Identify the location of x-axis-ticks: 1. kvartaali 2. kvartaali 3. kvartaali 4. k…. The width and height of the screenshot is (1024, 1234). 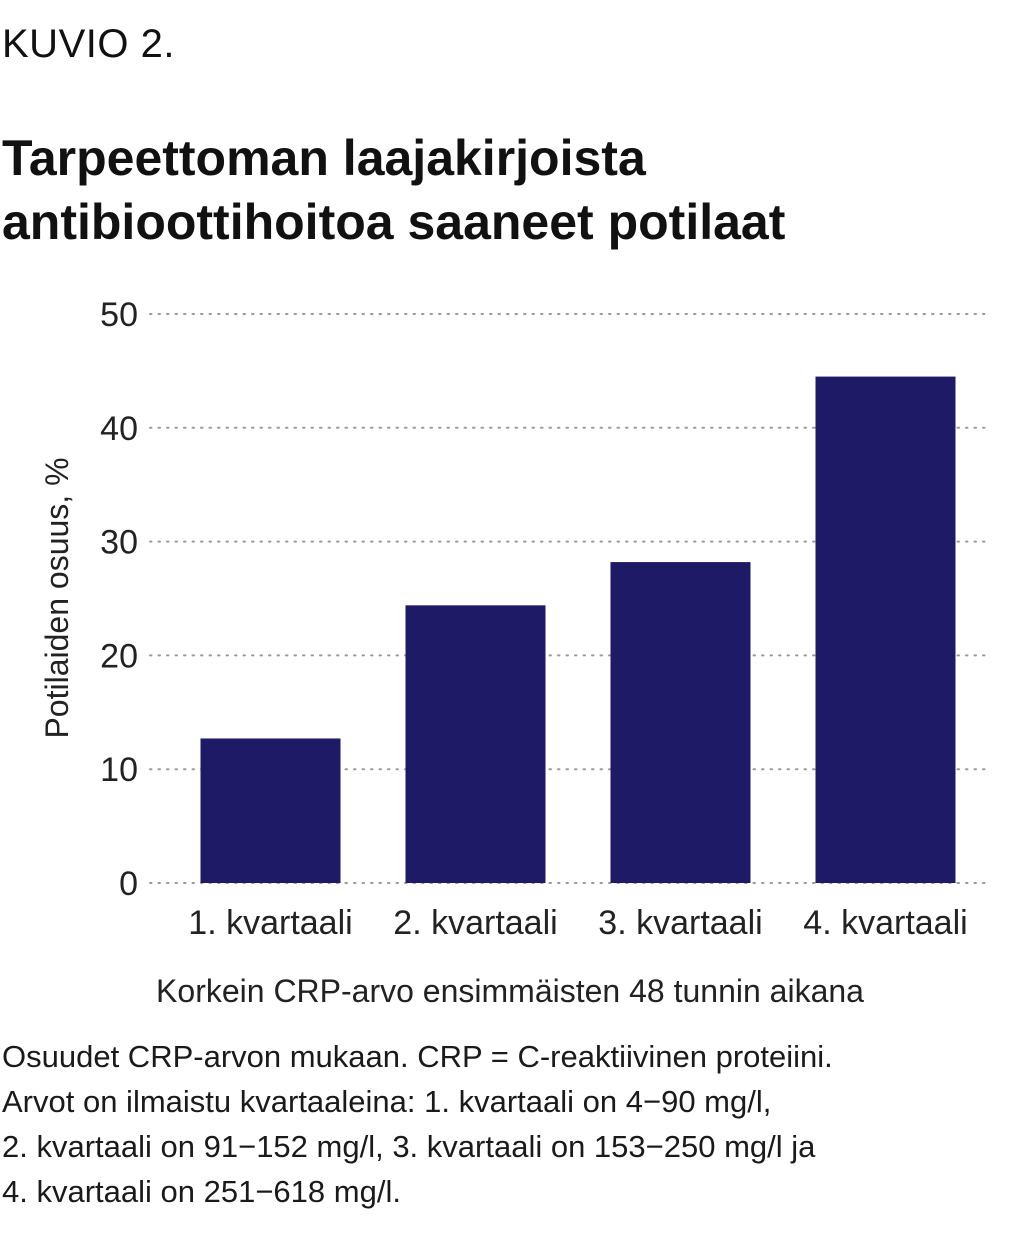
(577, 923).